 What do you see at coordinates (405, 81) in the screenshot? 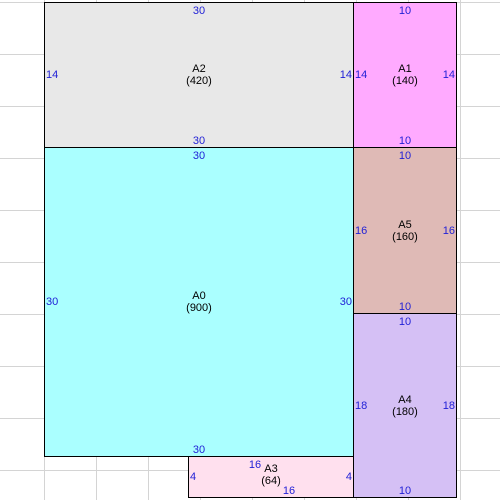
I see `area-size: (140)` at bounding box center [405, 81].